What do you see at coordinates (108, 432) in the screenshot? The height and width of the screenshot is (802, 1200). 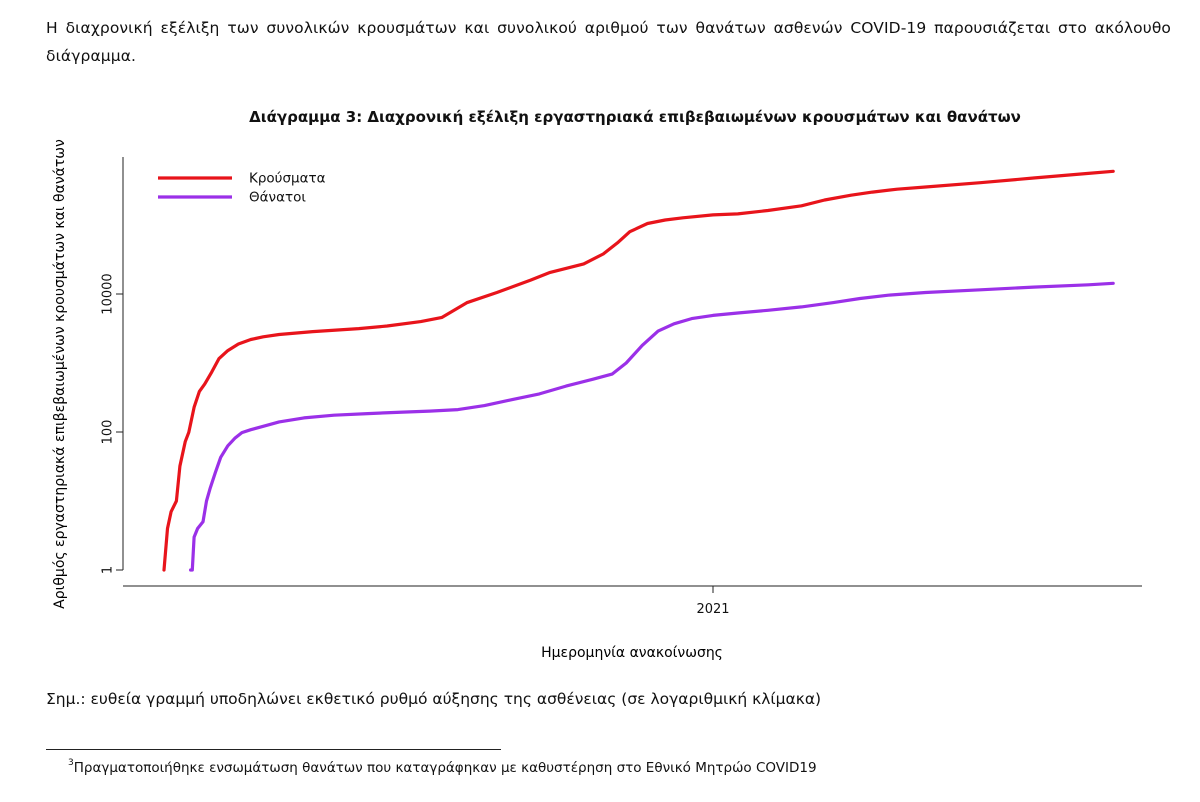 I see `y-tick-label: 100` at bounding box center [108, 432].